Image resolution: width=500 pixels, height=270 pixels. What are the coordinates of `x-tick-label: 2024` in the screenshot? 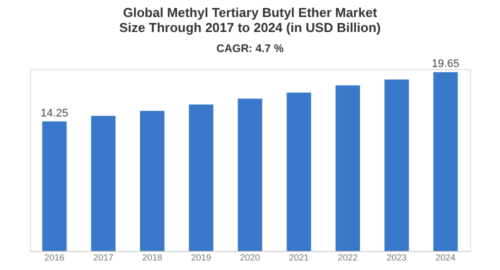 It's located at (446, 257).